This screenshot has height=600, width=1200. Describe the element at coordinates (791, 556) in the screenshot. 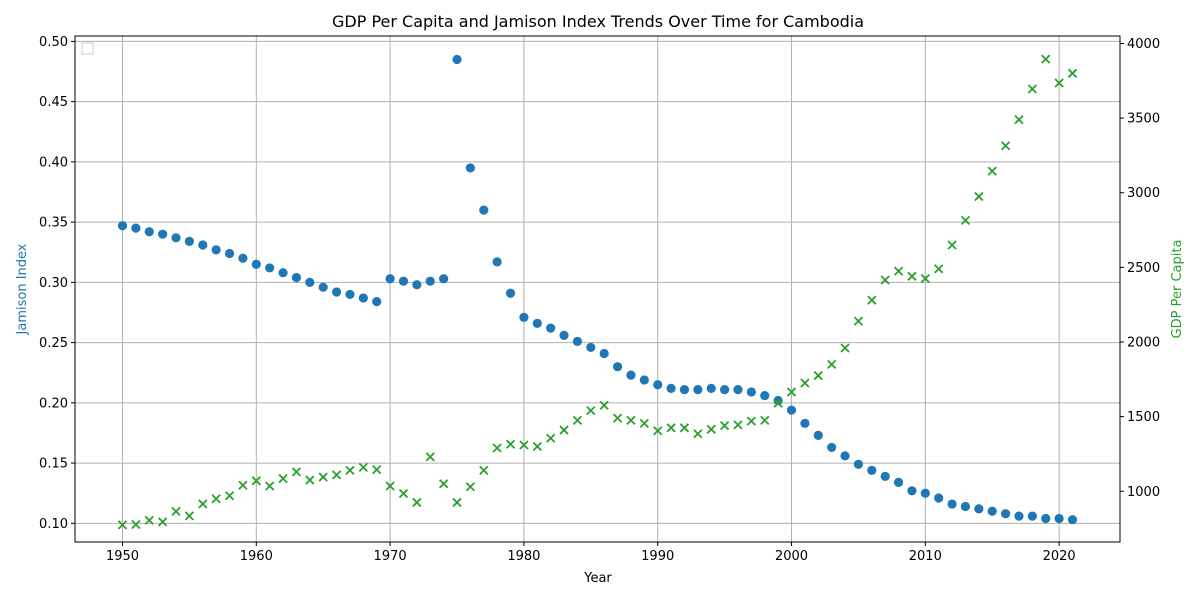

I see `x-tick-label: 2000` at that location.